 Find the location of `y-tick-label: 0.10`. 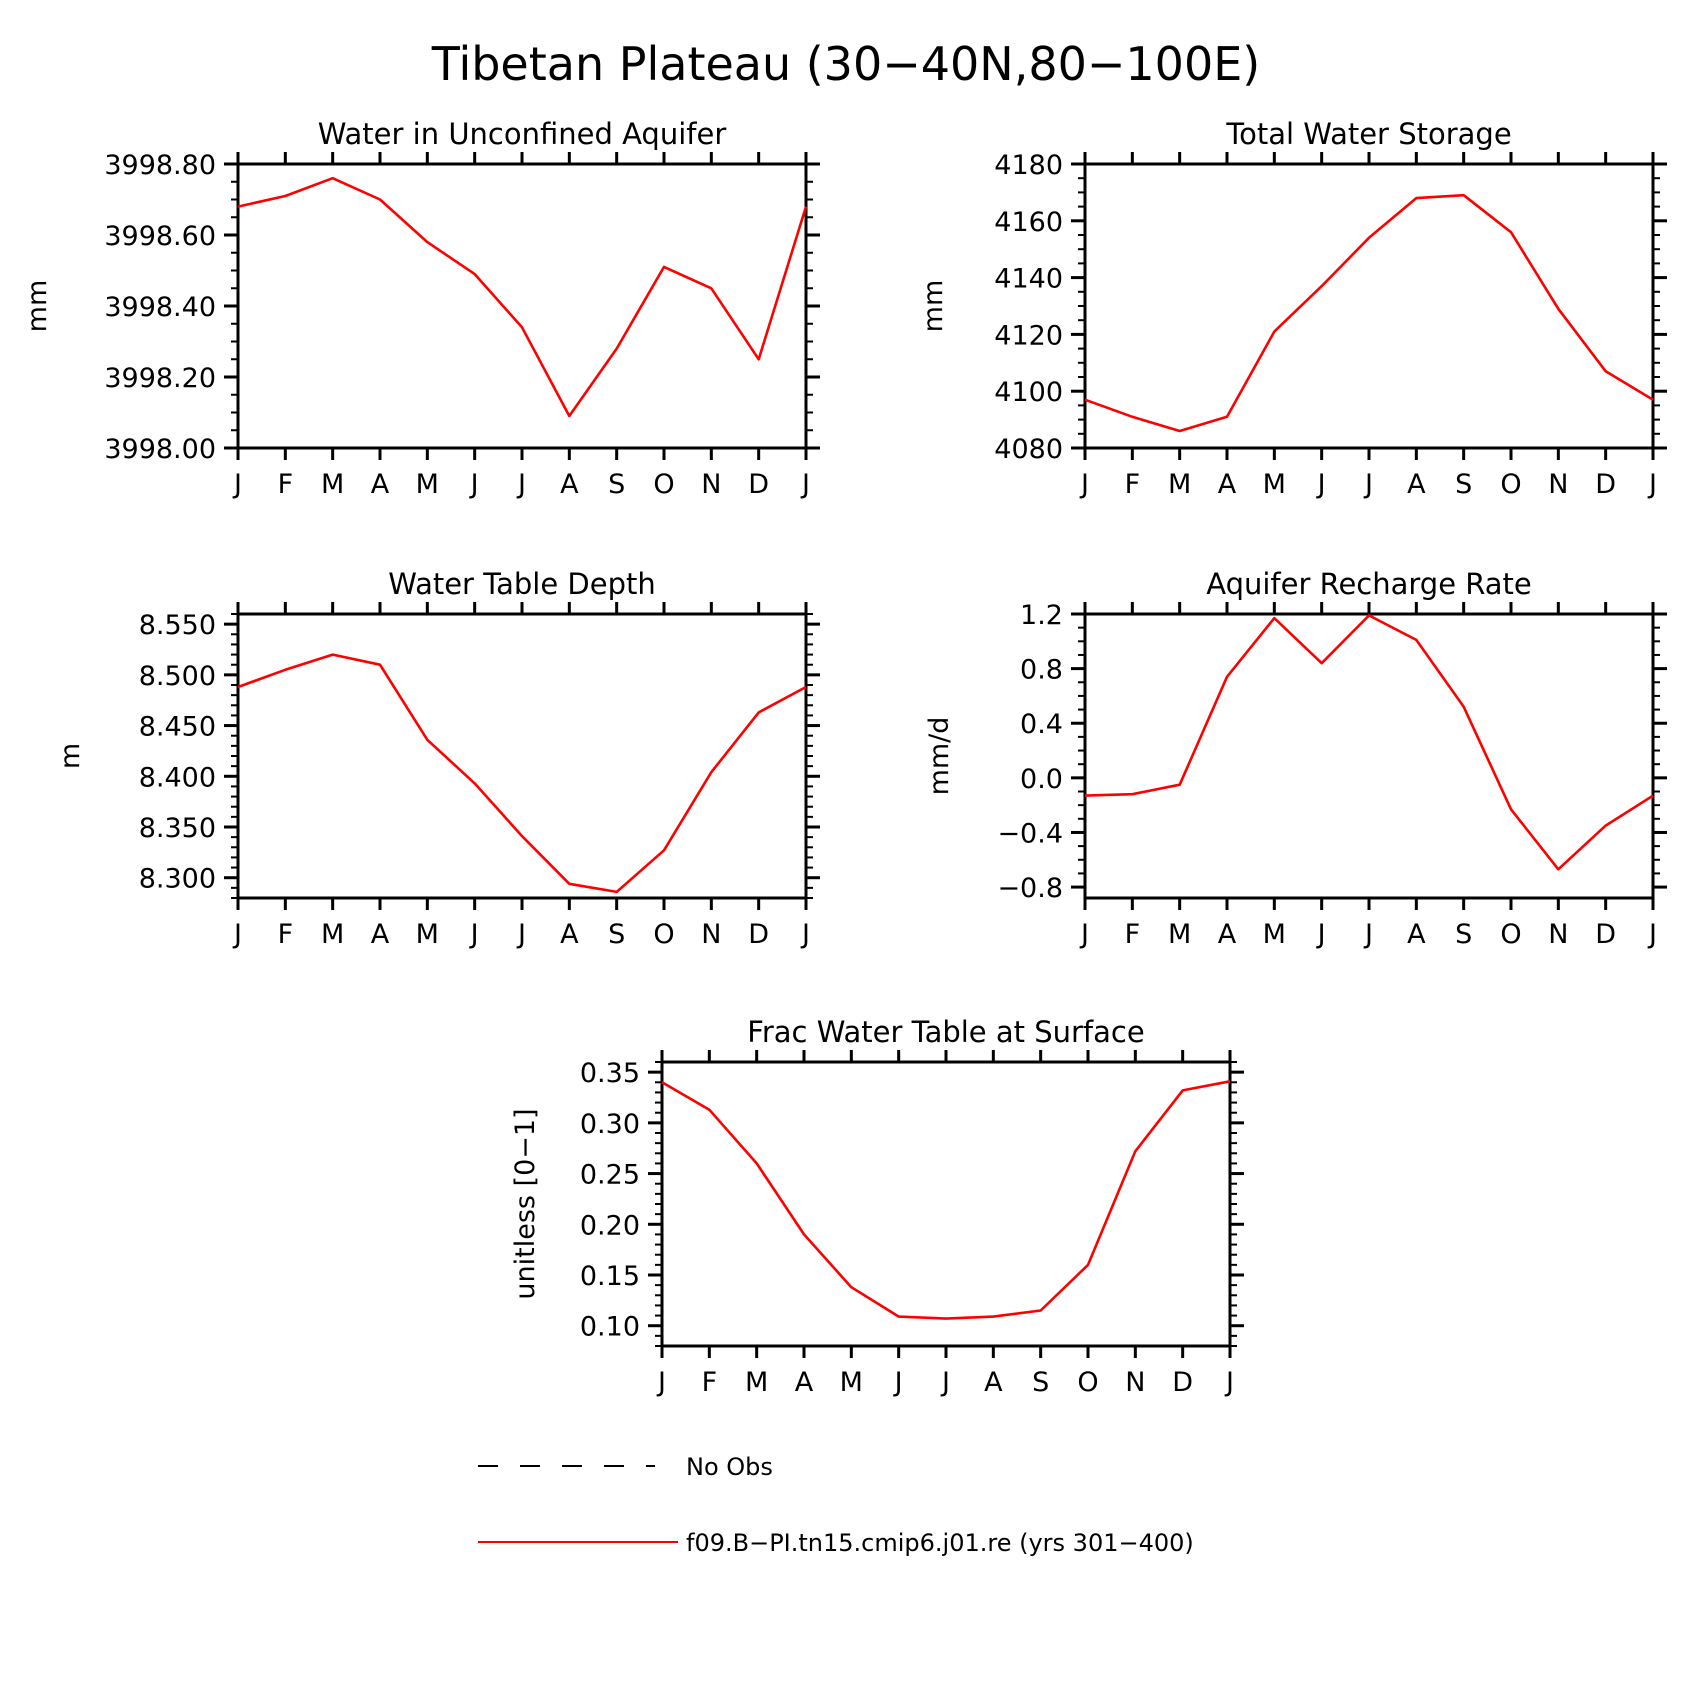

y-tick-label: 0.10 is located at coordinates (610, 1327).